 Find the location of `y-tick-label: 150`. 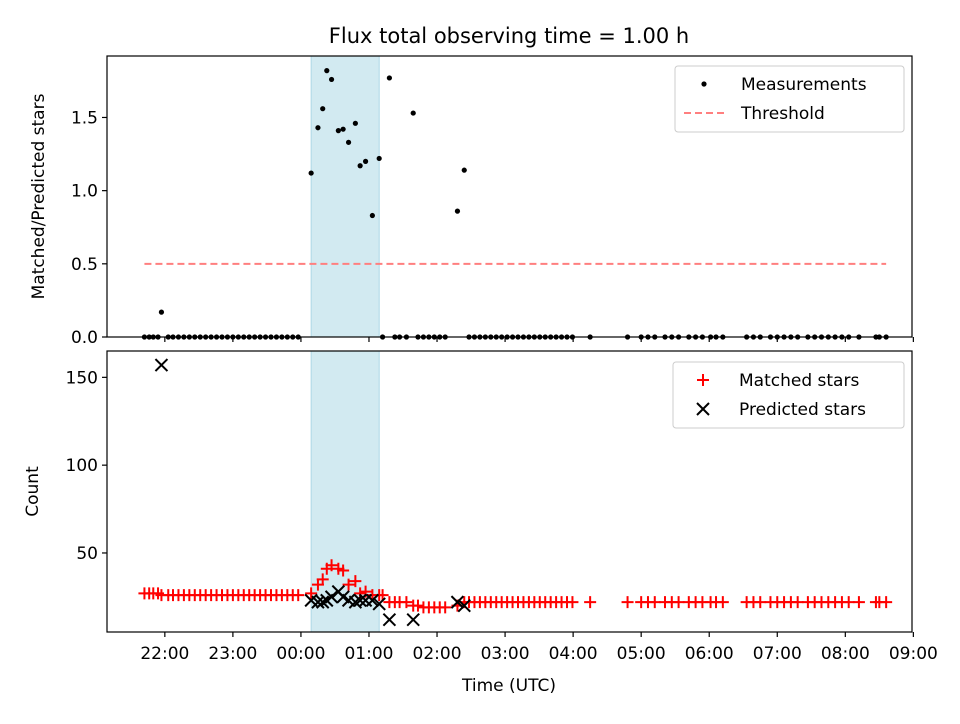

y-tick-label: 150 is located at coordinates (82, 378).